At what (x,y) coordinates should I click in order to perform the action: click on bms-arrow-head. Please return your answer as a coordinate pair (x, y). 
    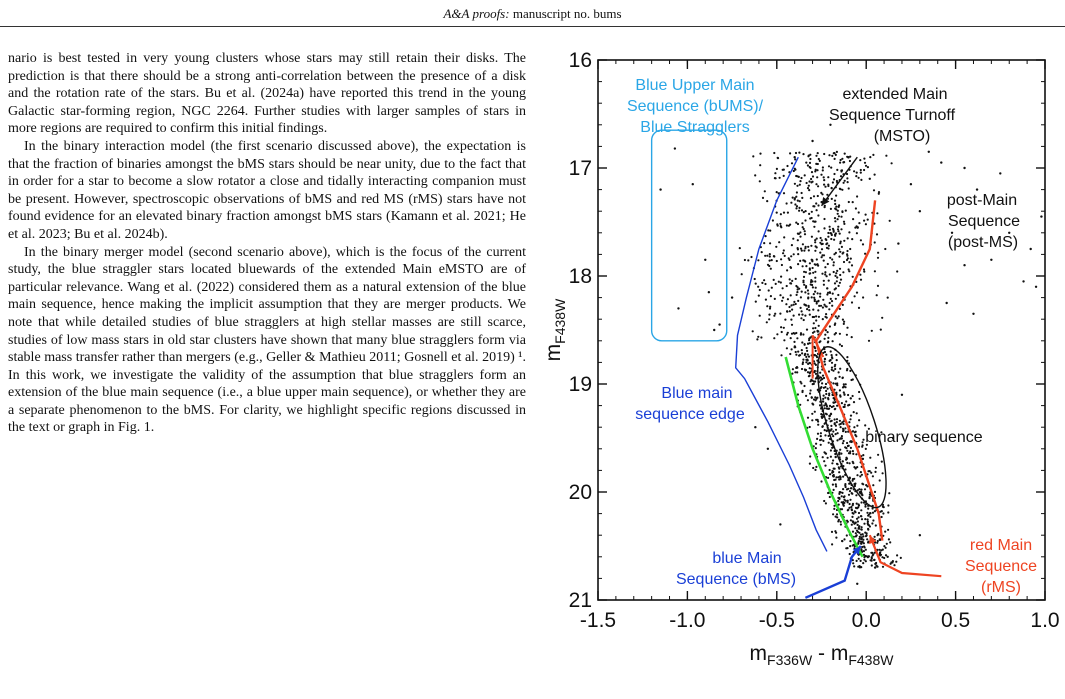
    Looking at the image, I should click on (856, 550).